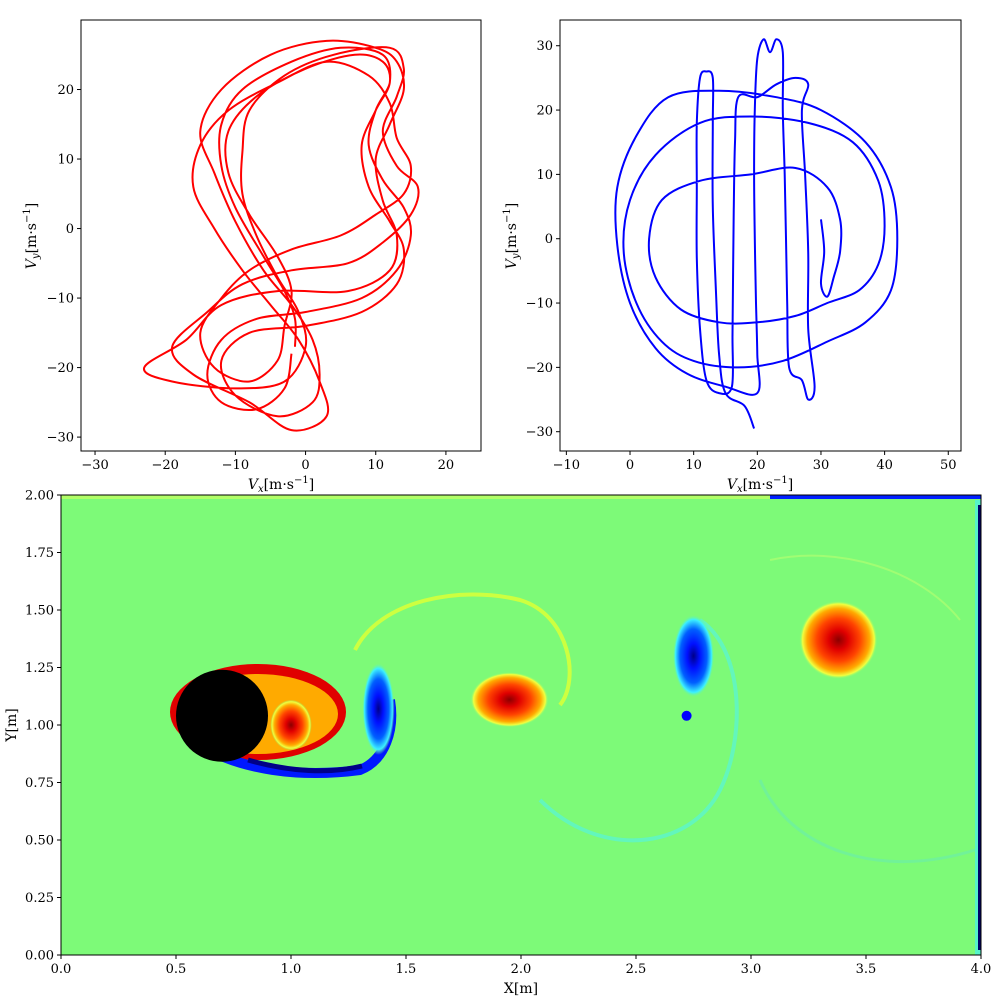  What do you see at coordinates (544, 46) in the screenshot?
I see `y-tick-label: 30` at bounding box center [544, 46].